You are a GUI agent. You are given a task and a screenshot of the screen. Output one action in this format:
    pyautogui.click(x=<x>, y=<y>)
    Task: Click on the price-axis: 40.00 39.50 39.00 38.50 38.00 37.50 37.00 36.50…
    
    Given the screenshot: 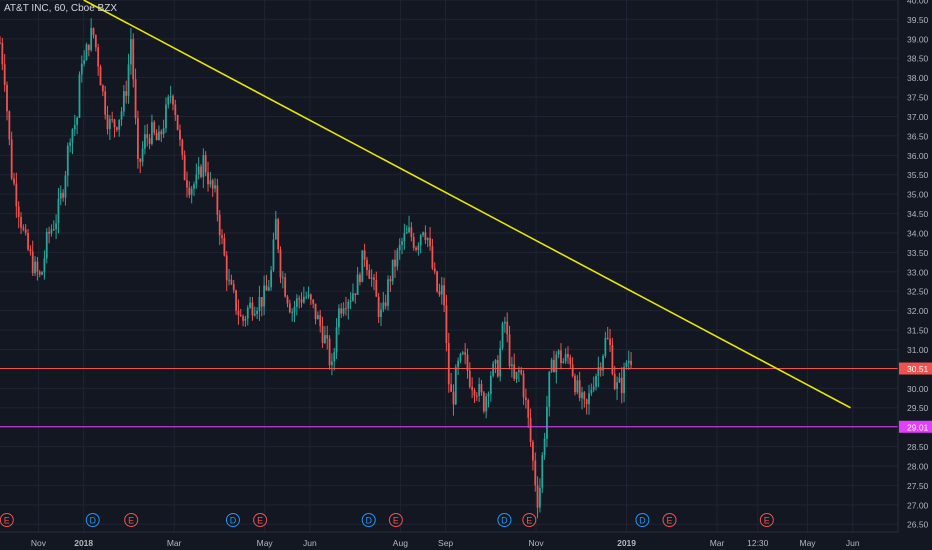 What is the action you would take?
    pyautogui.click(x=914, y=275)
    